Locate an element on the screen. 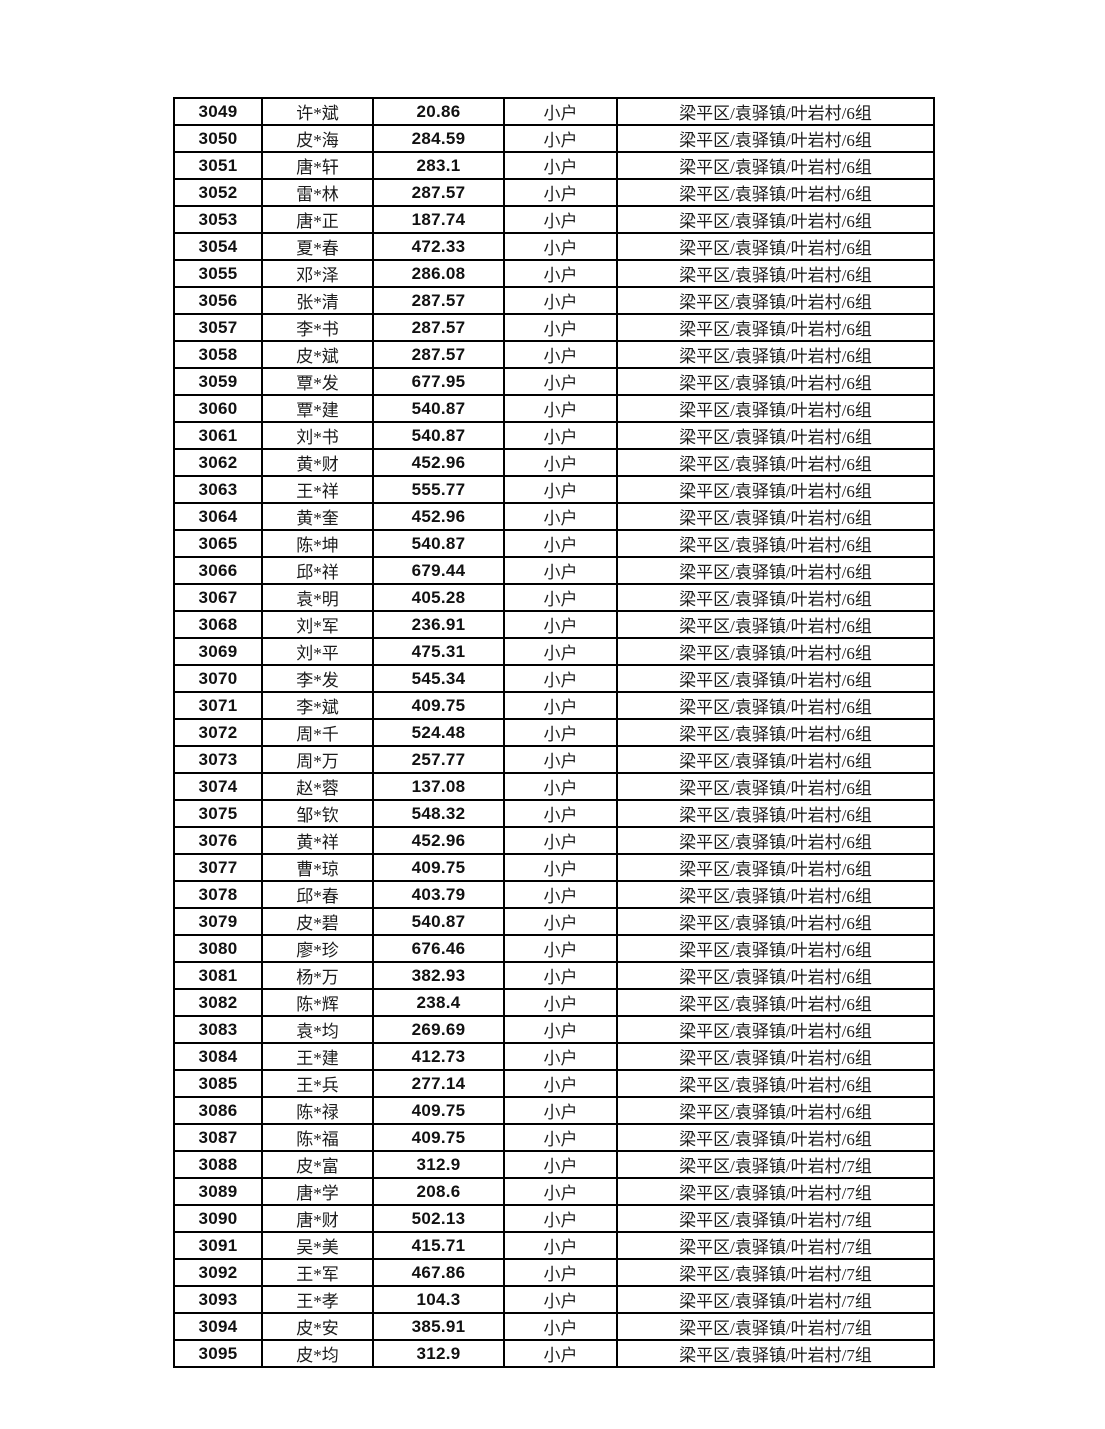  name-cell: 陈*禄 is located at coordinates (317, 1110).